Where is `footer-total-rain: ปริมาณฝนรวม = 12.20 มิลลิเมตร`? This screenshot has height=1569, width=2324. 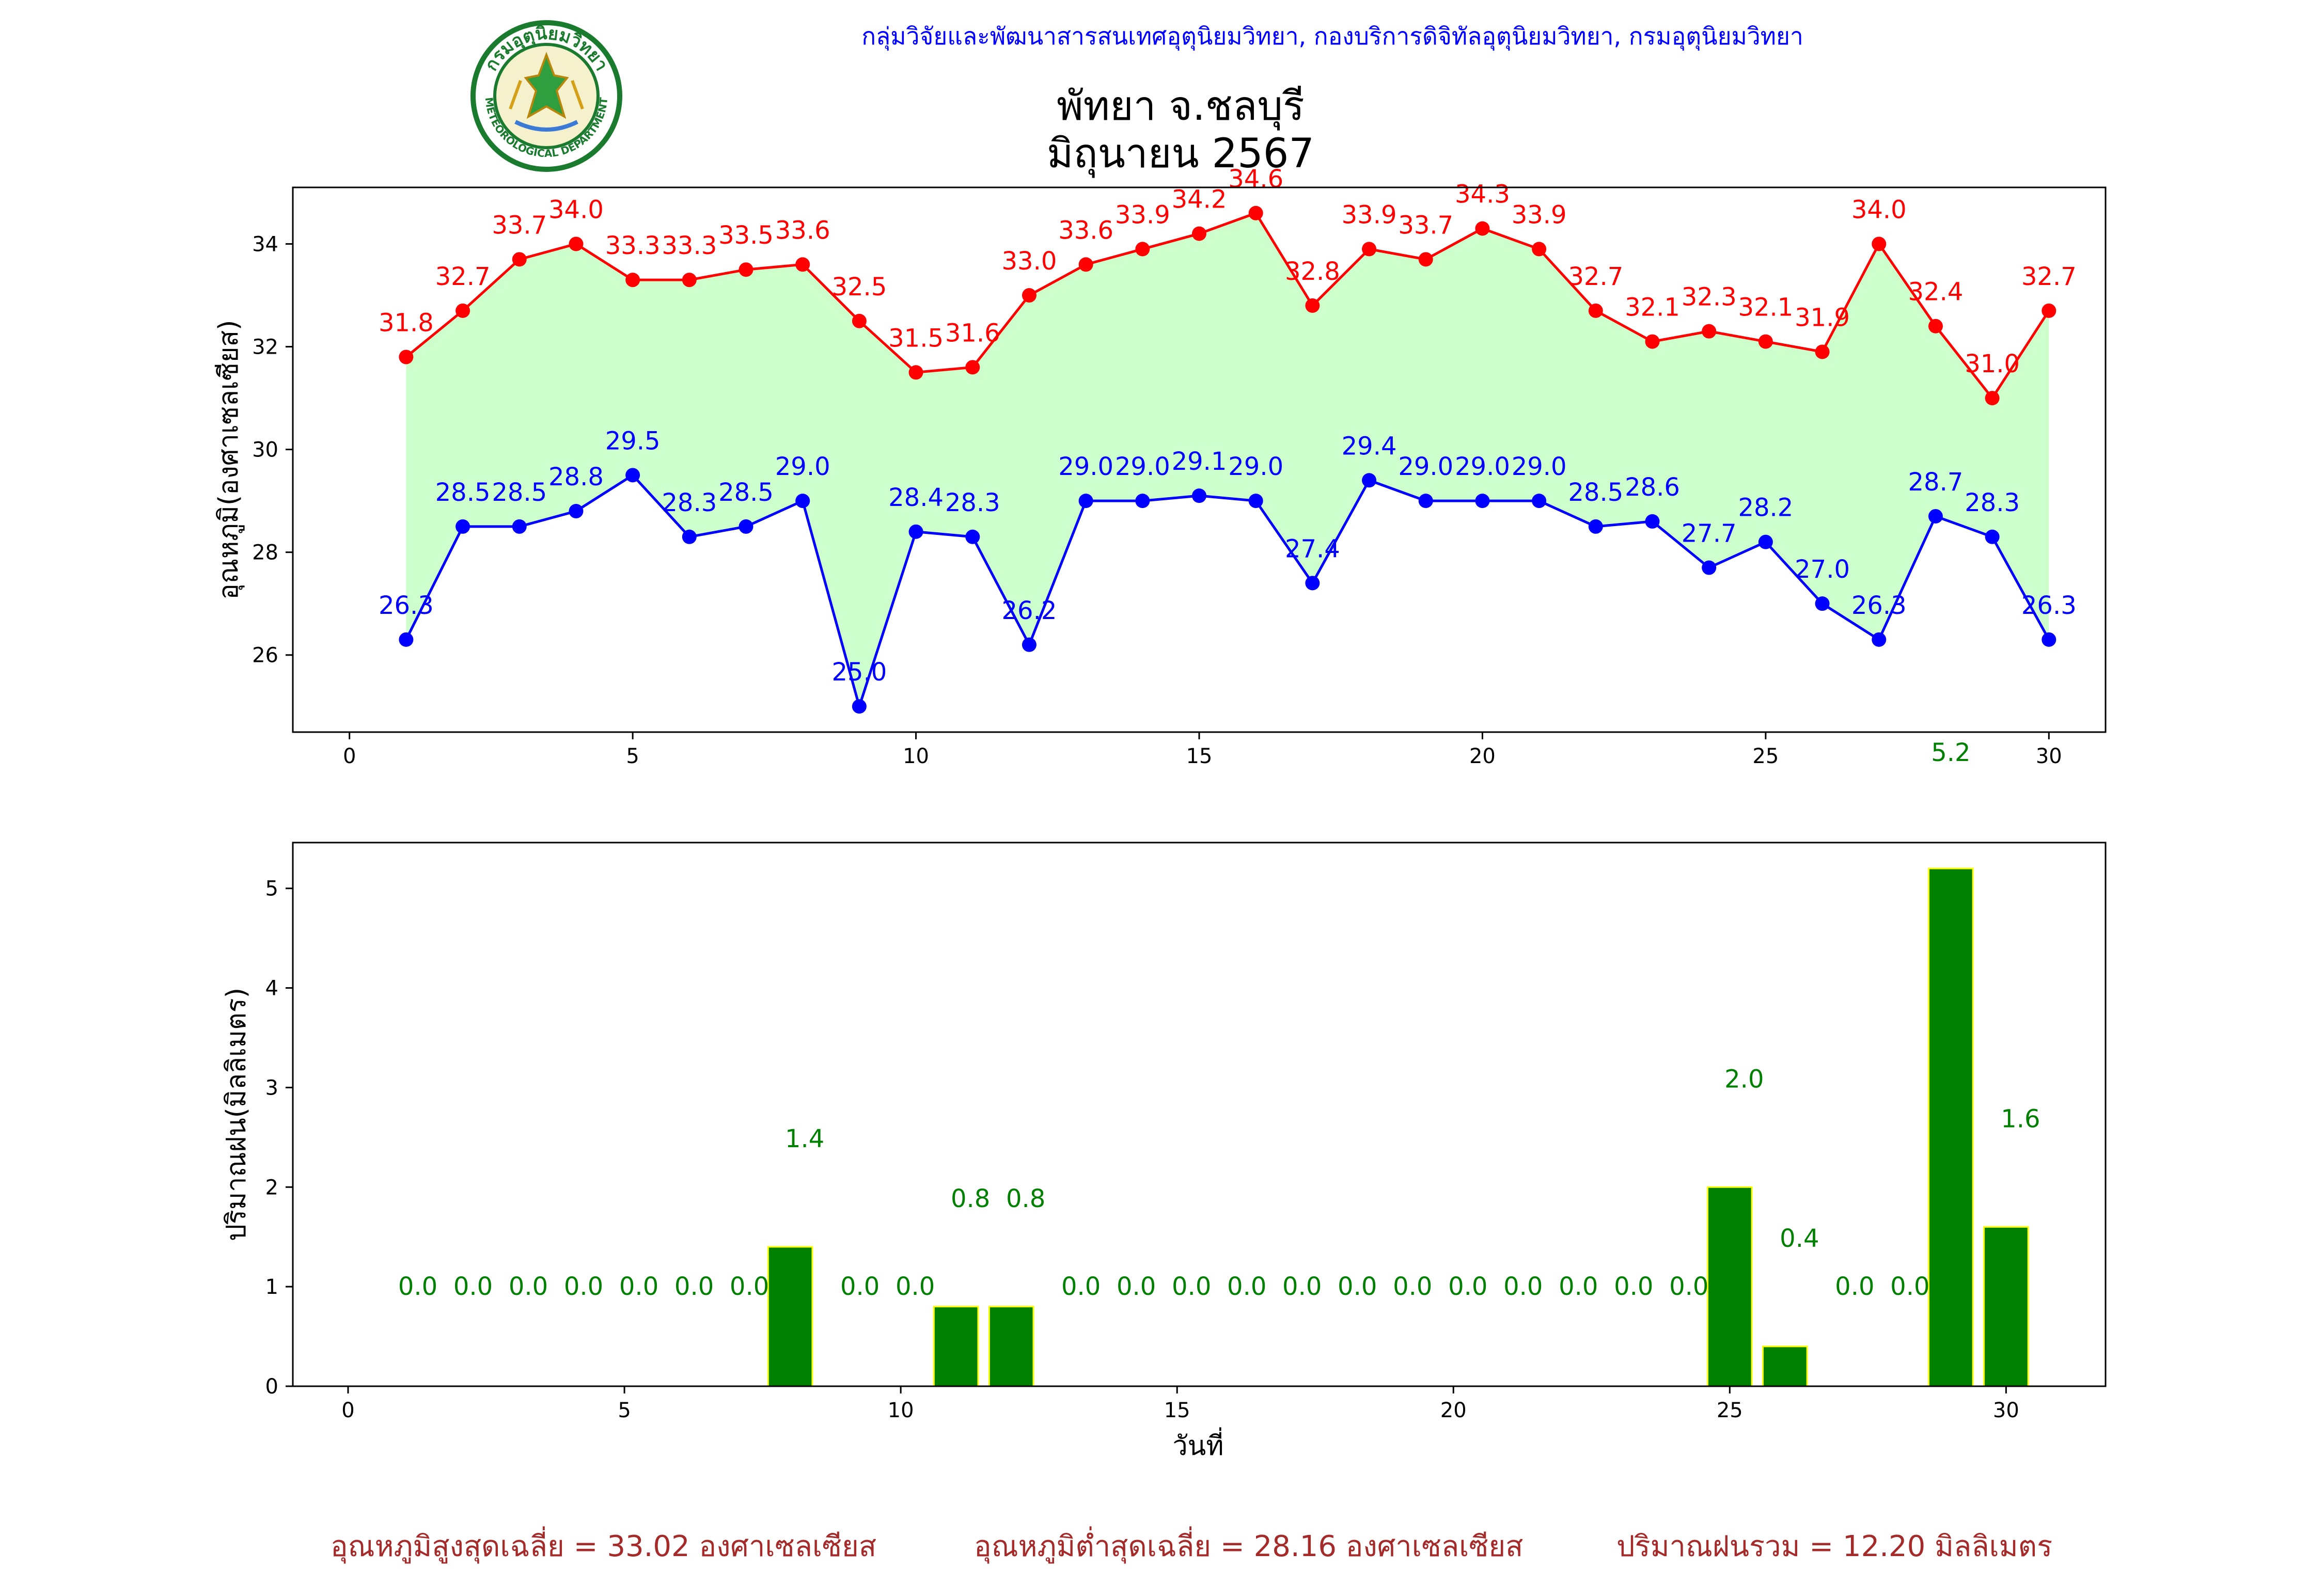 footer-total-rain: ปริมาณฝนรวม = 12.20 มิลลิเมตร is located at coordinates (1835, 1546).